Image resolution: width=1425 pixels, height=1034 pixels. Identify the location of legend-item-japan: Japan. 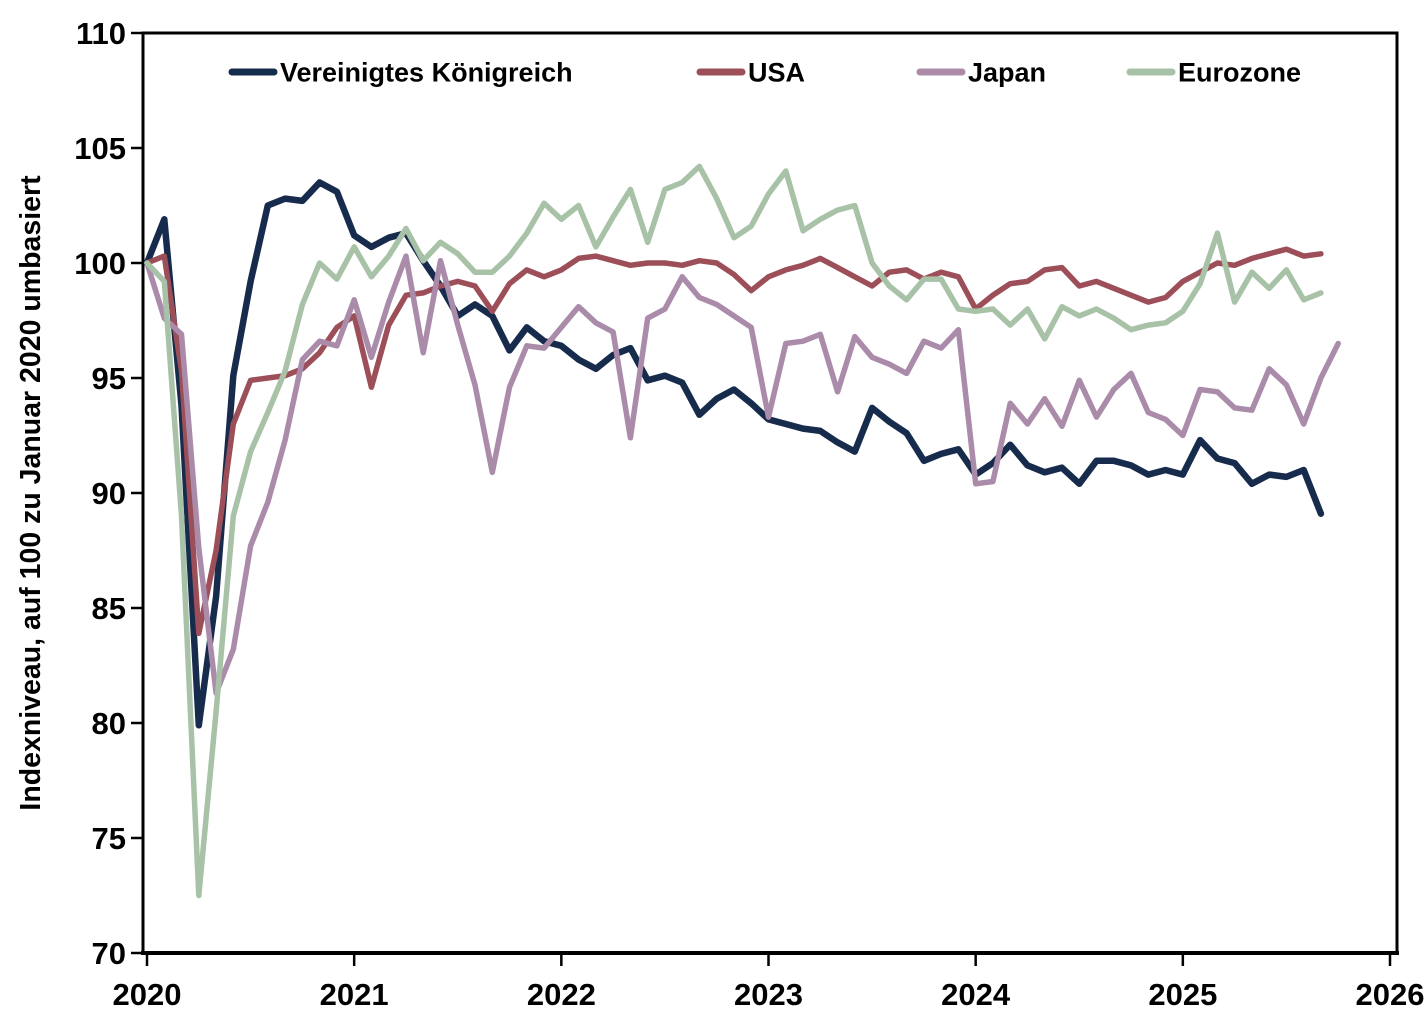
(981, 73).